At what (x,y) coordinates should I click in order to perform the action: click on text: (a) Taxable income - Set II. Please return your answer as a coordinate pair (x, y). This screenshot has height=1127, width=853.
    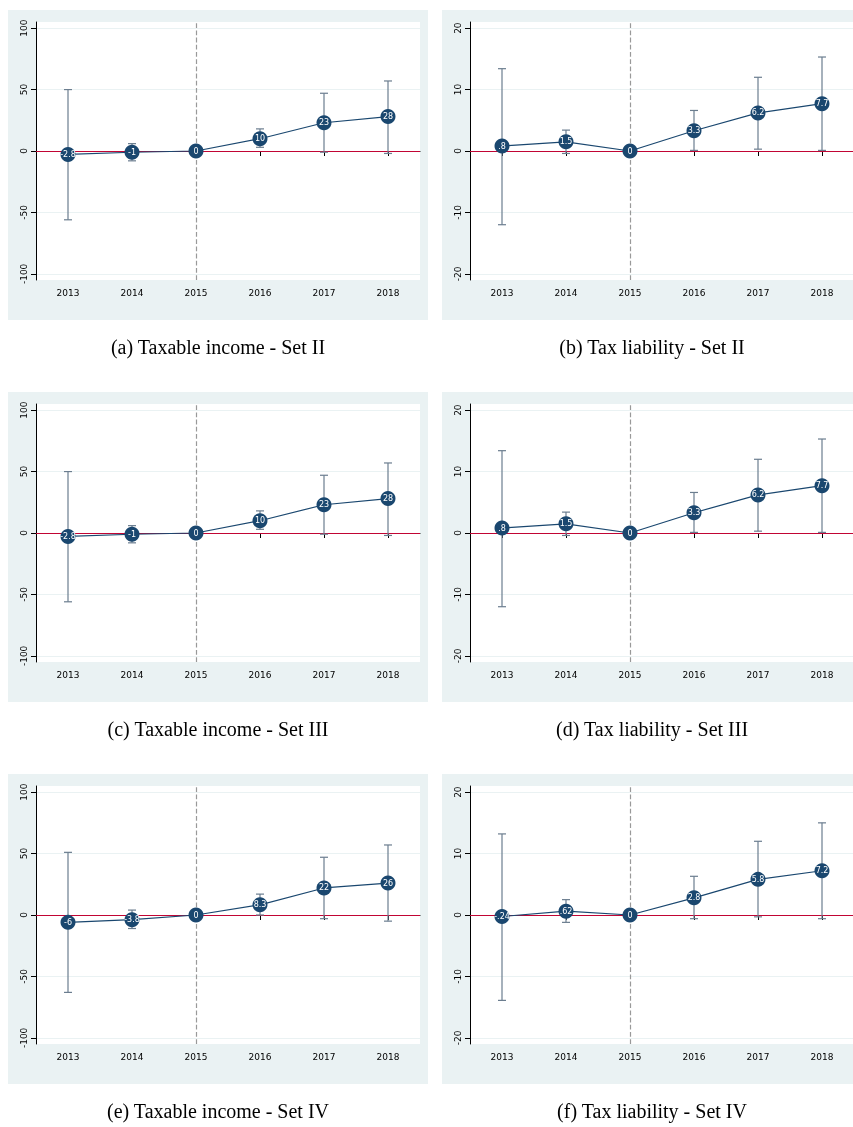
    Looking at the image, I should click on (218, 347).